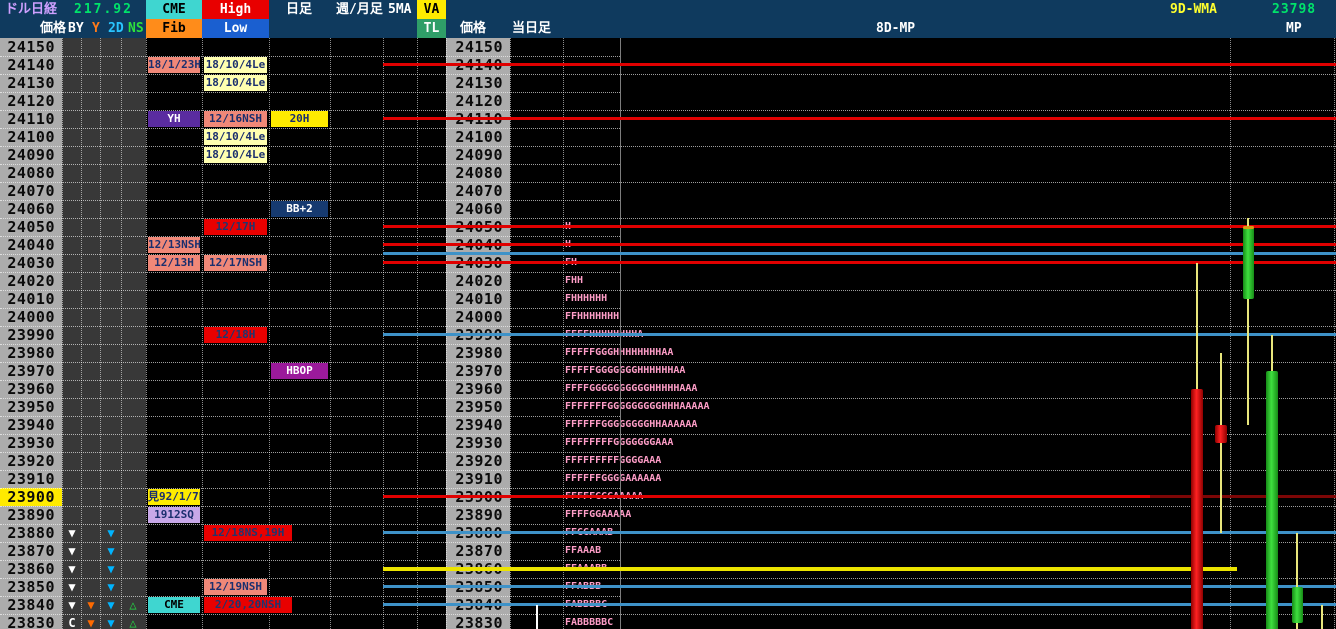  I want to click on fib-toggle: Fib, so click(174, 28).